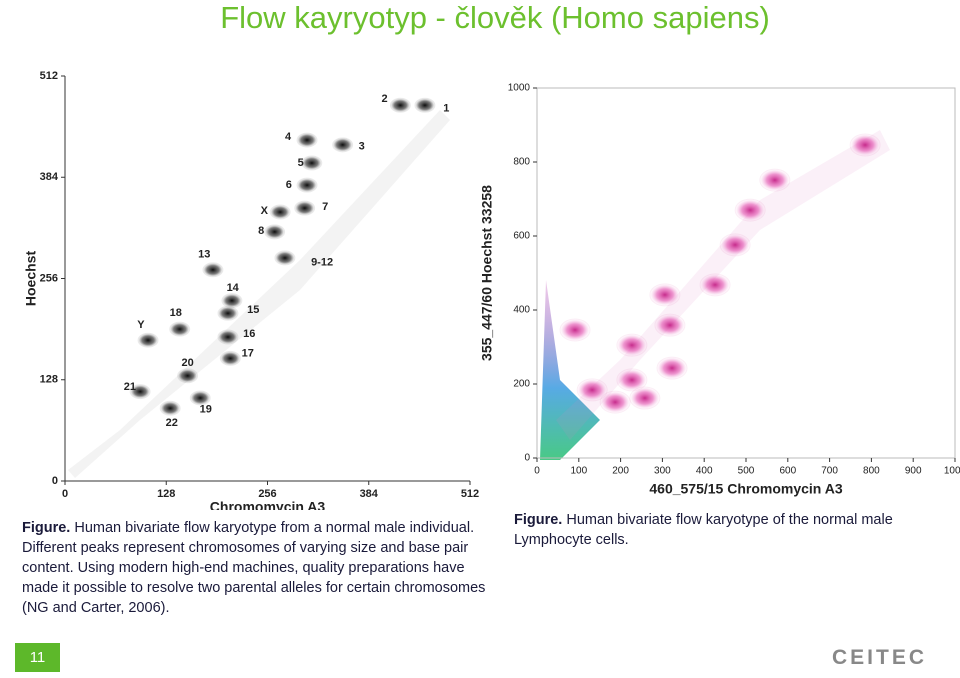 This screenshot has width=960, height=678. I want to click on cluster-label: 21, so click(130, 387).